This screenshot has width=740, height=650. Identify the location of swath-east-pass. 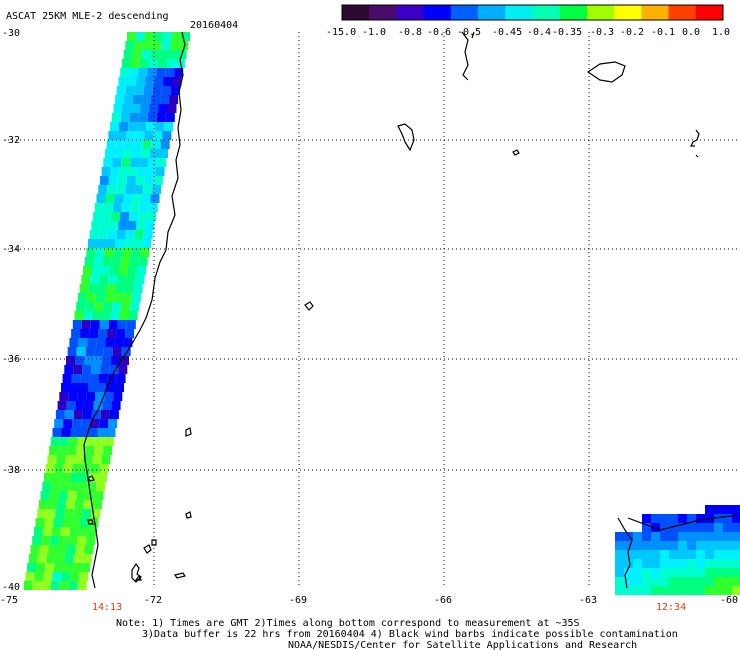
(677, 550).